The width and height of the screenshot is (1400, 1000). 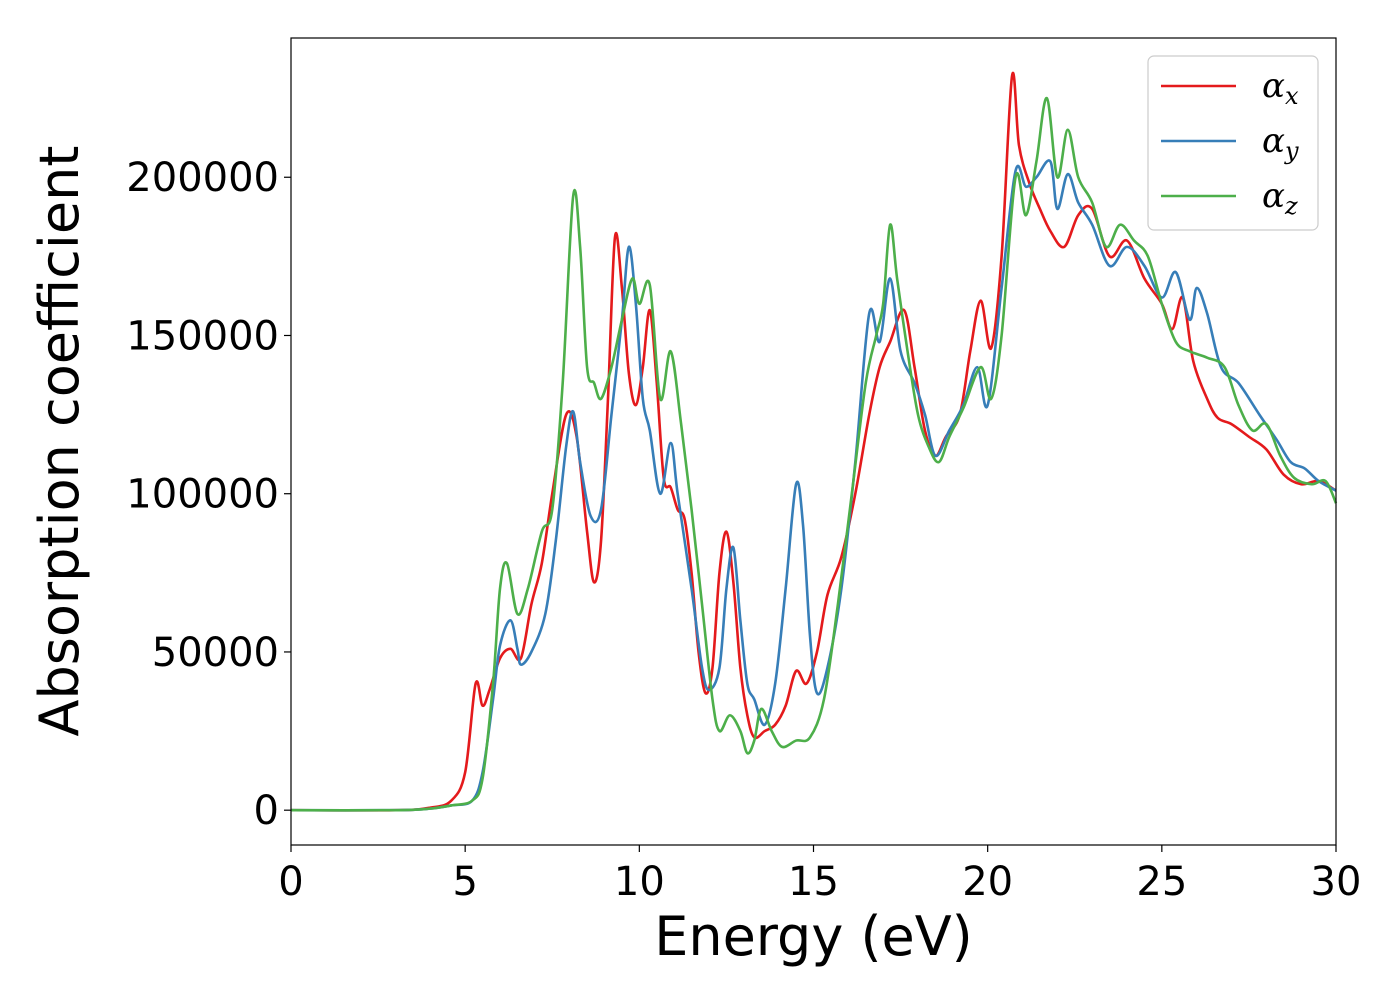 What do you see at coordinates (59, 441) in the screenshot?
I see `y-axis-label: Absorption coefficient` at bounding box center [59, 441].